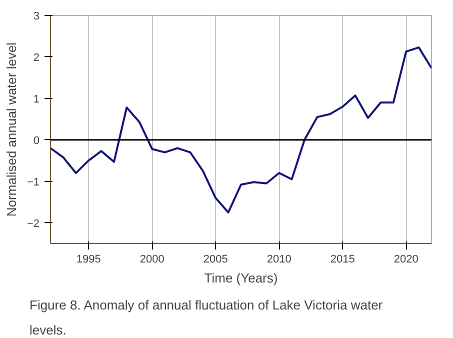 The width and height of the screenshot is (453, 338). I want to click on y-tick-label: 1, so click(36, 99).